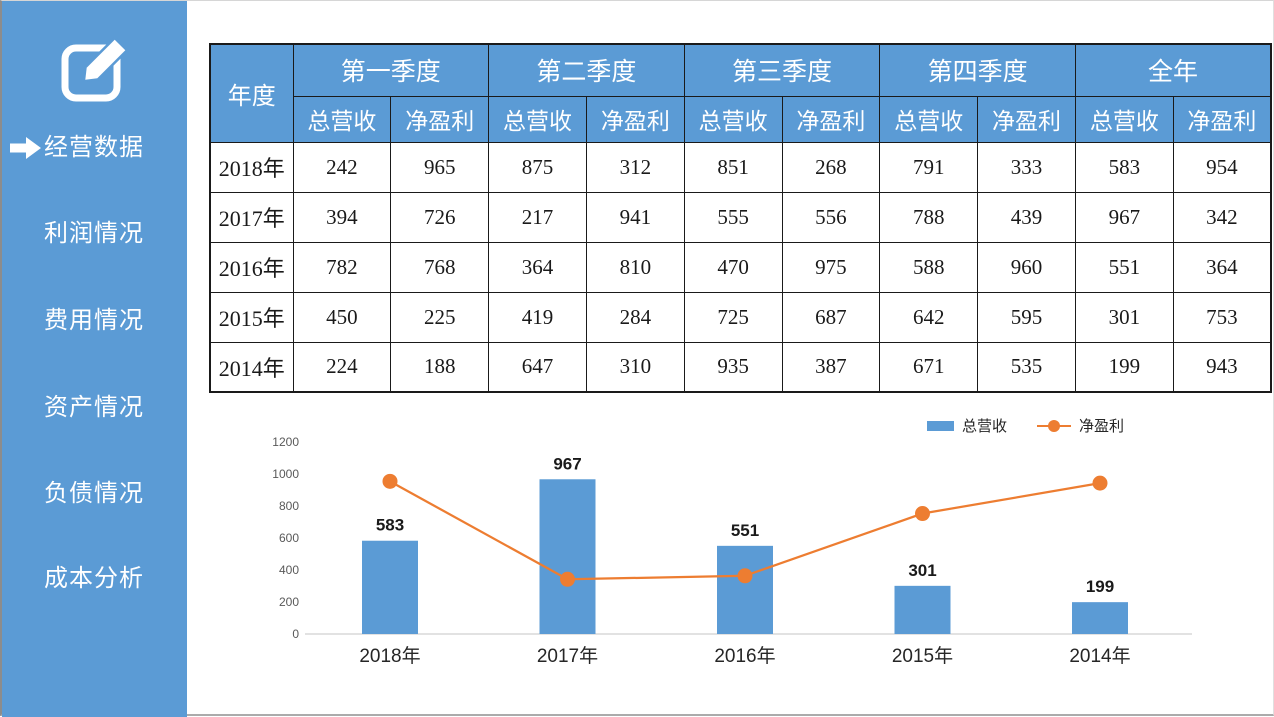 The height and width of the screenshot is (717, 1274). Describe the element at coordinates (391, 70) in the screenshot. I see `col-group-header-1: 第一季度` at that location.